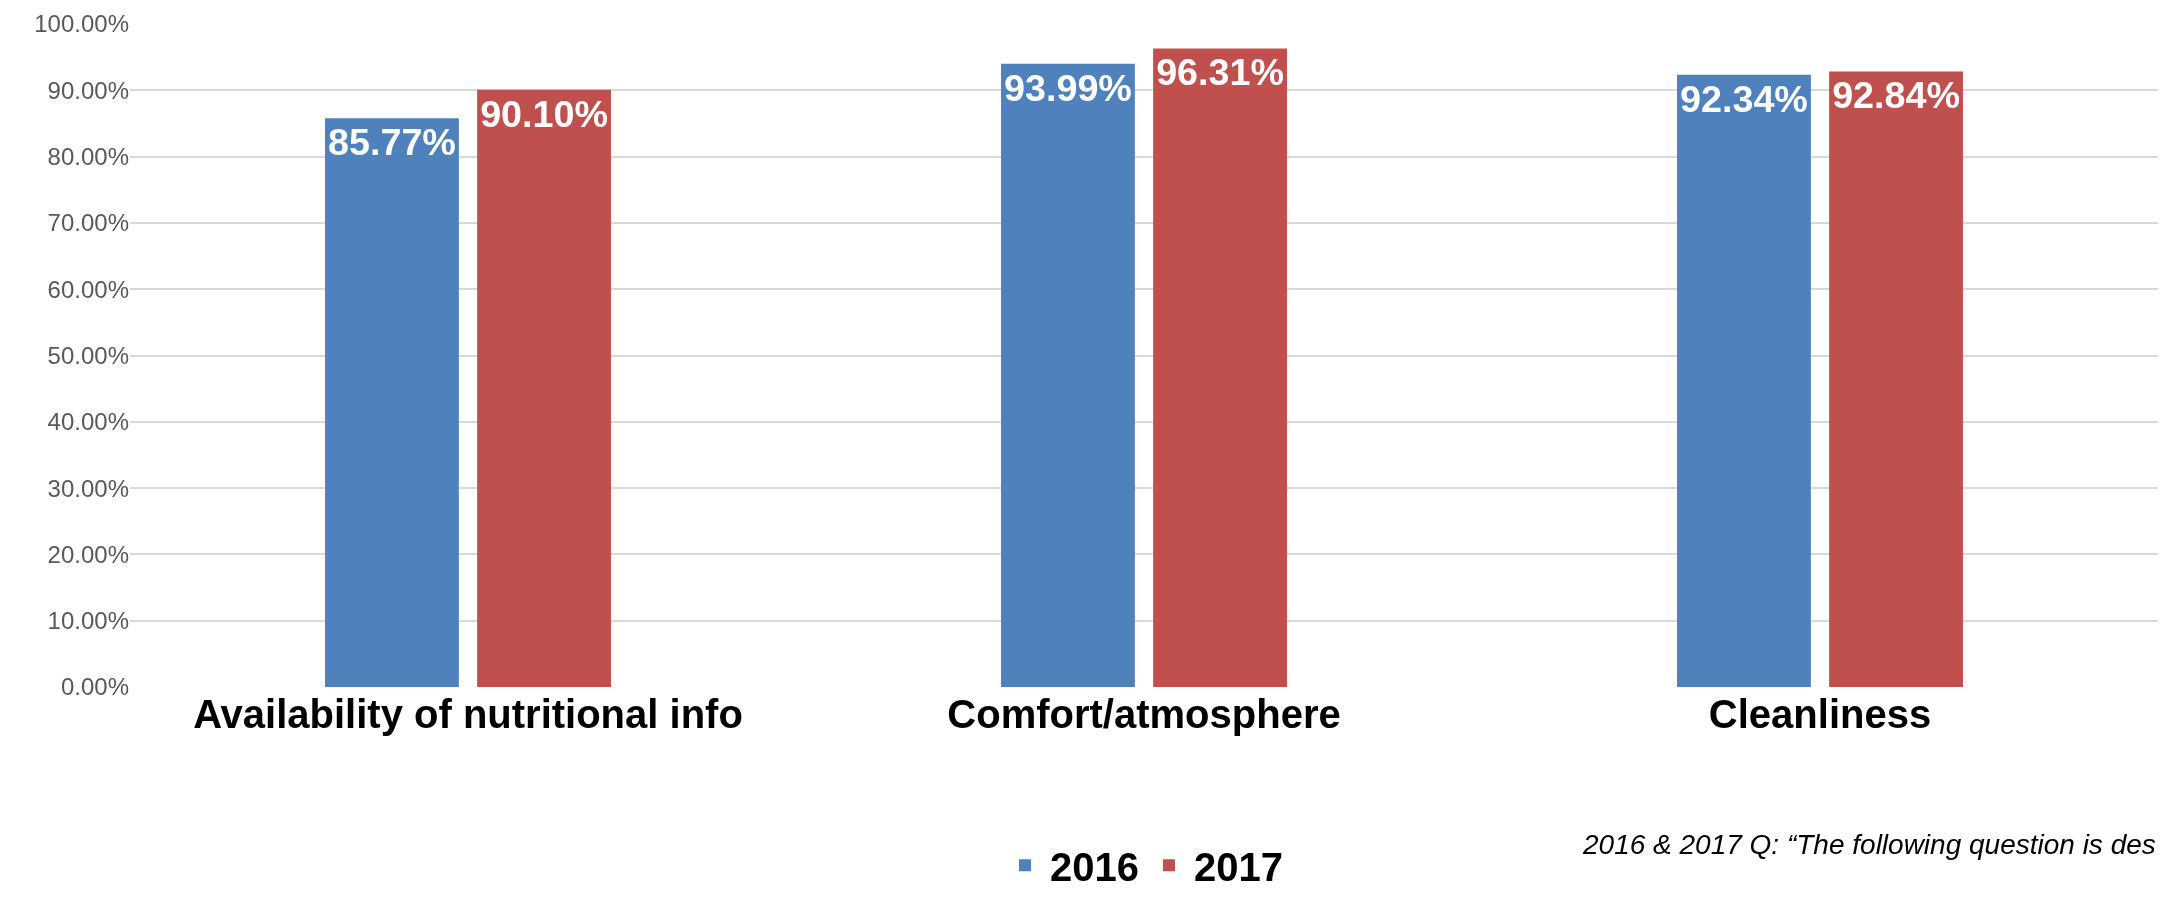  What do you see at coordinates (94, 687) in the screenshot?
I see `y-tick-label: 0.00%` at bounding box center [94, 687].